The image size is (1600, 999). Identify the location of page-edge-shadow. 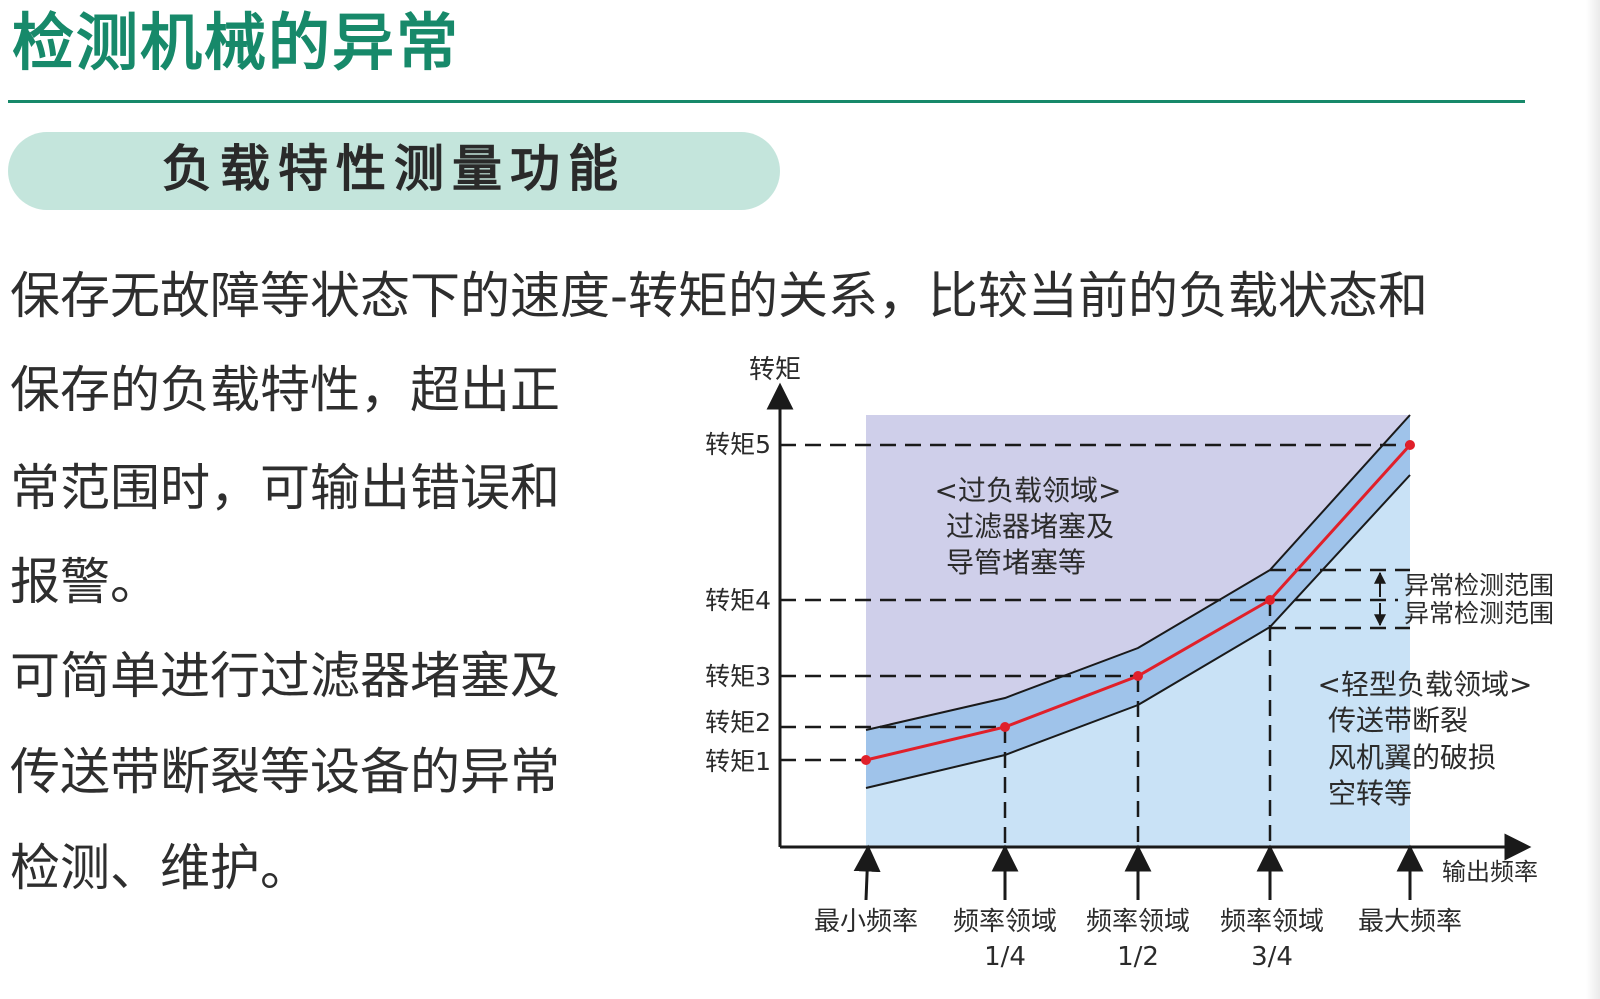
(1593, 499).